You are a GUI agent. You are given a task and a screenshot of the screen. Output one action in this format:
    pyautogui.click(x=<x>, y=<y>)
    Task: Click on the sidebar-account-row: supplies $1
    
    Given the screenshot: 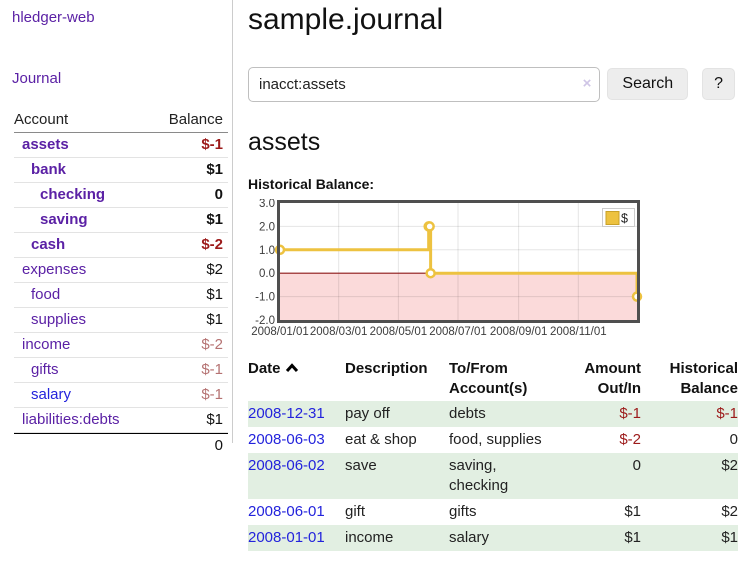 What is the action you would take?
    pyautogui.click(x=121, y=320)
    